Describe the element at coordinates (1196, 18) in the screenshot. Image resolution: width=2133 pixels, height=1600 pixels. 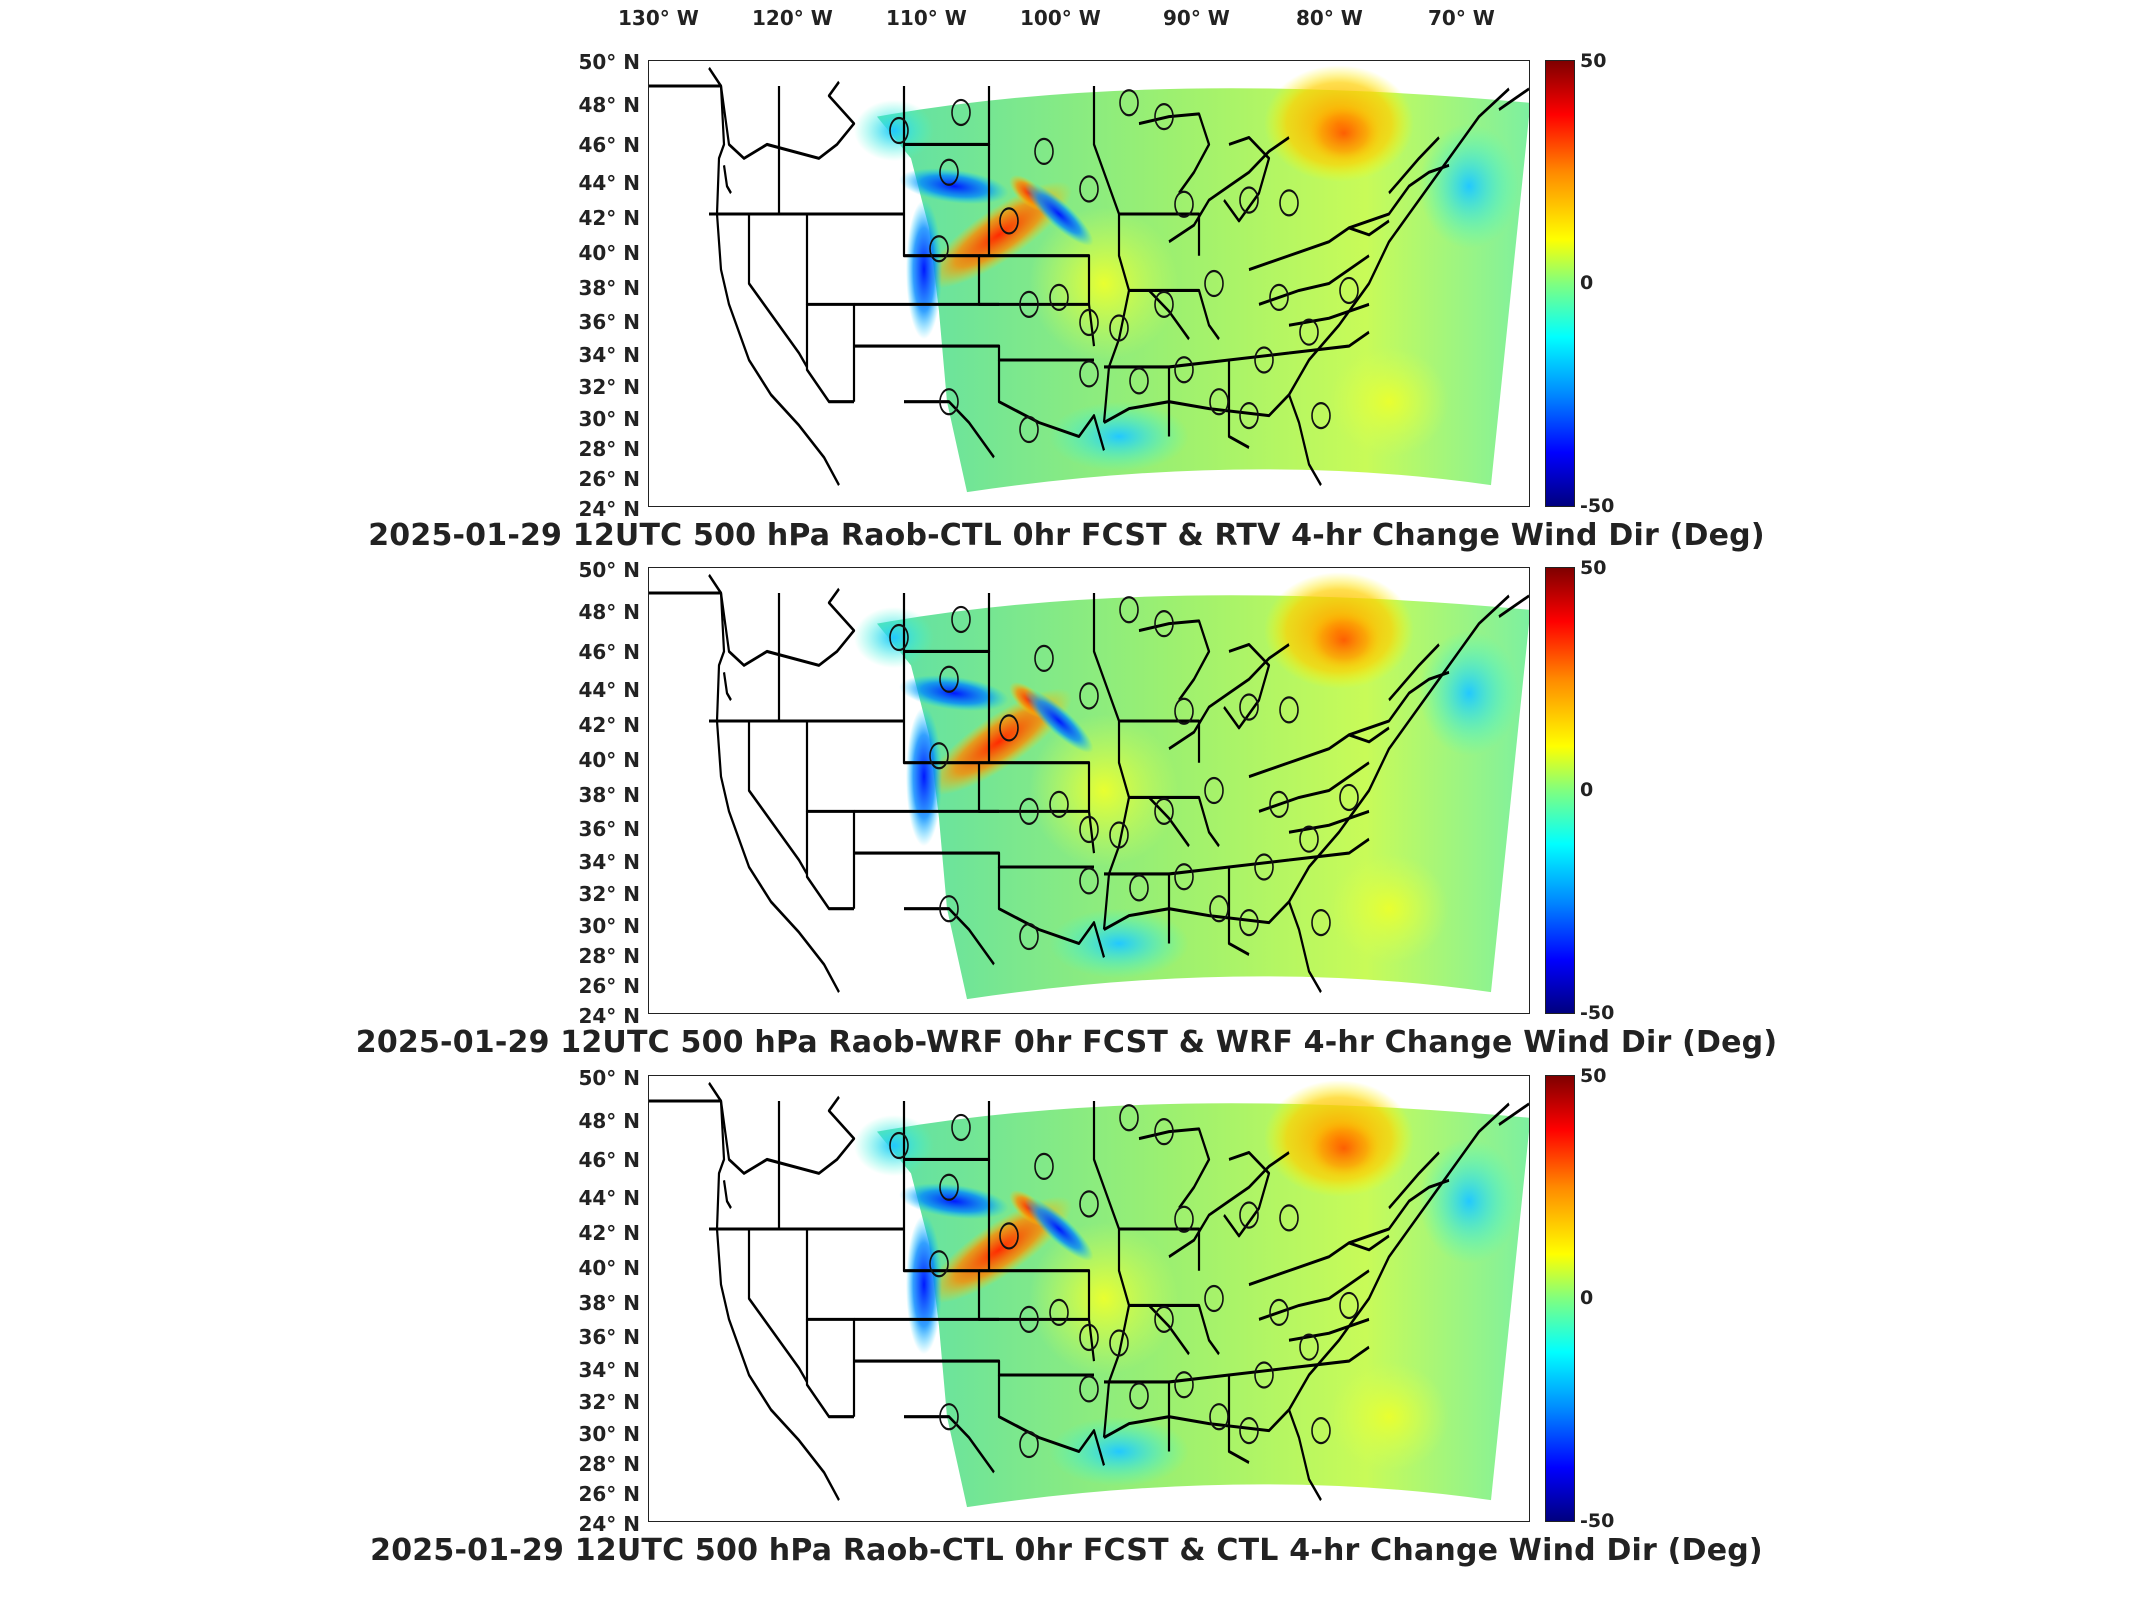
I see `lon-label: 90° W` at that location.